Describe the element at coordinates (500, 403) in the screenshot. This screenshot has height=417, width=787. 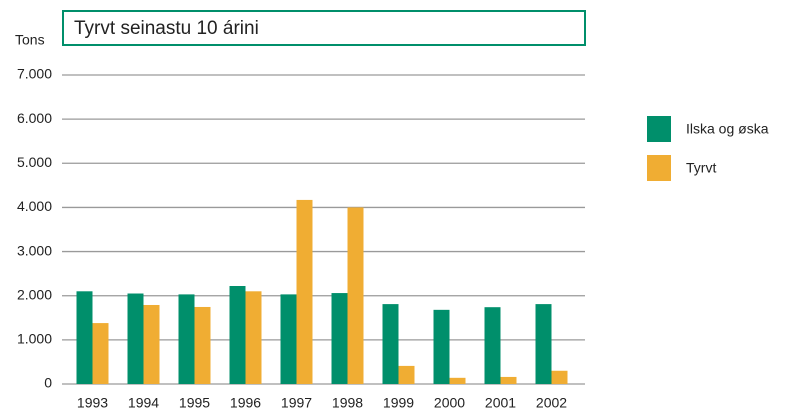
I see `x-tick-label: 2001` at that location.